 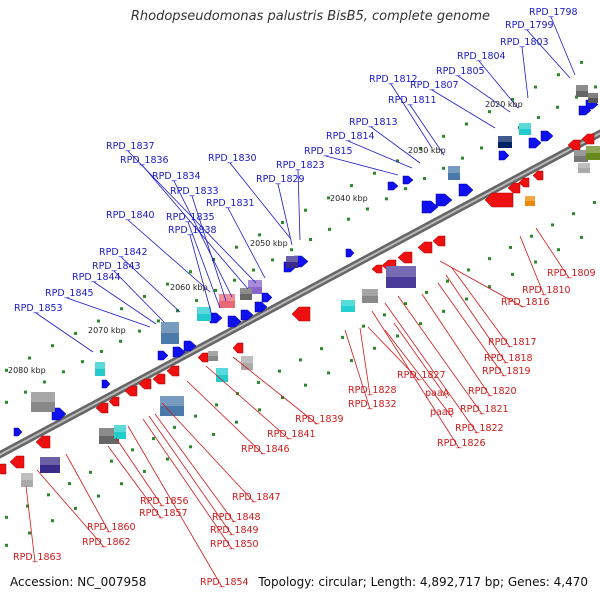 I want to click on forward-gene-label: RPD_1833, so click(x=194, y=191).